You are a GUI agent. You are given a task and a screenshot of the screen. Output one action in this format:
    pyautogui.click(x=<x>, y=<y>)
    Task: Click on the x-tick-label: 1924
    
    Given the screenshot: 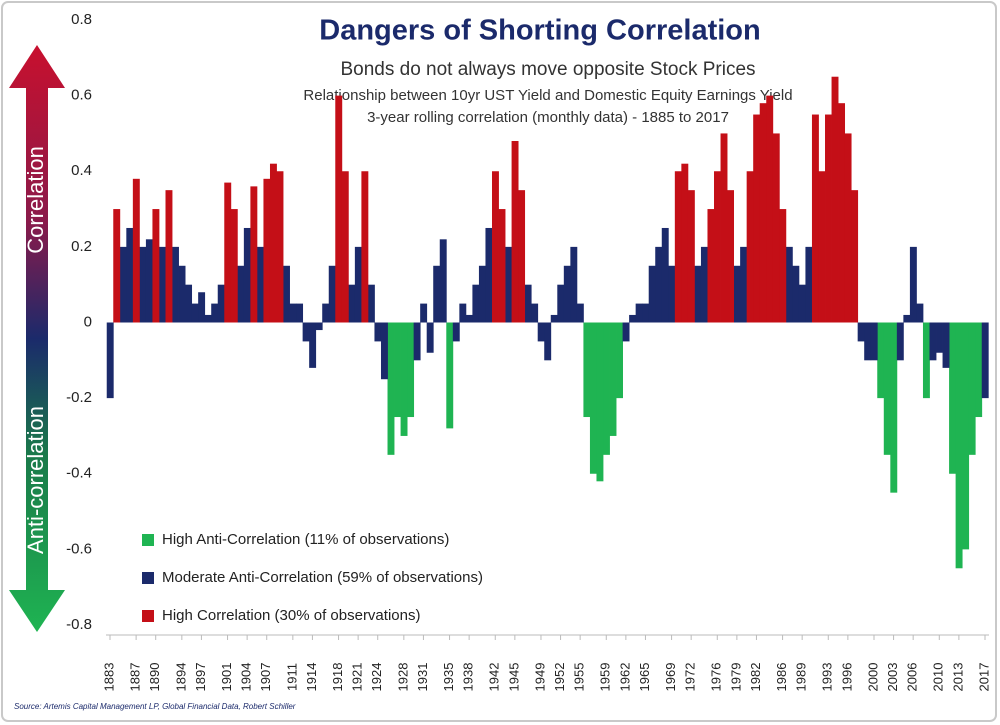 What is the action you would take?
    pyautogui.click(x=376, y=677)
    